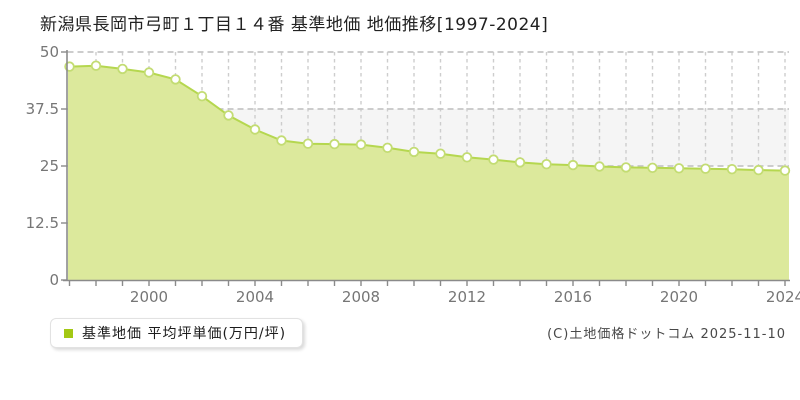 Image resolution: width=800 pixels, height=400 pixels. I want to click on x-axis-label: 2016, so click(573, 297).